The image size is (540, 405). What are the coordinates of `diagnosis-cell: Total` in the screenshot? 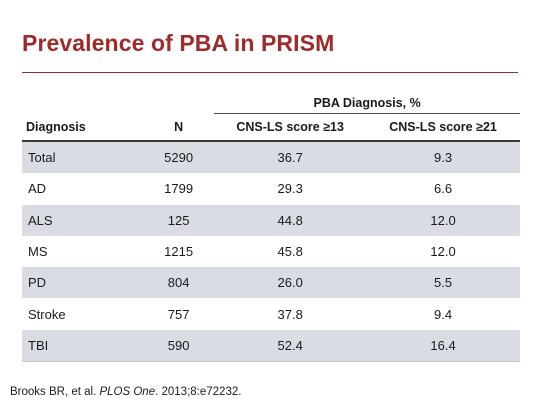 It's located at (82, 157).